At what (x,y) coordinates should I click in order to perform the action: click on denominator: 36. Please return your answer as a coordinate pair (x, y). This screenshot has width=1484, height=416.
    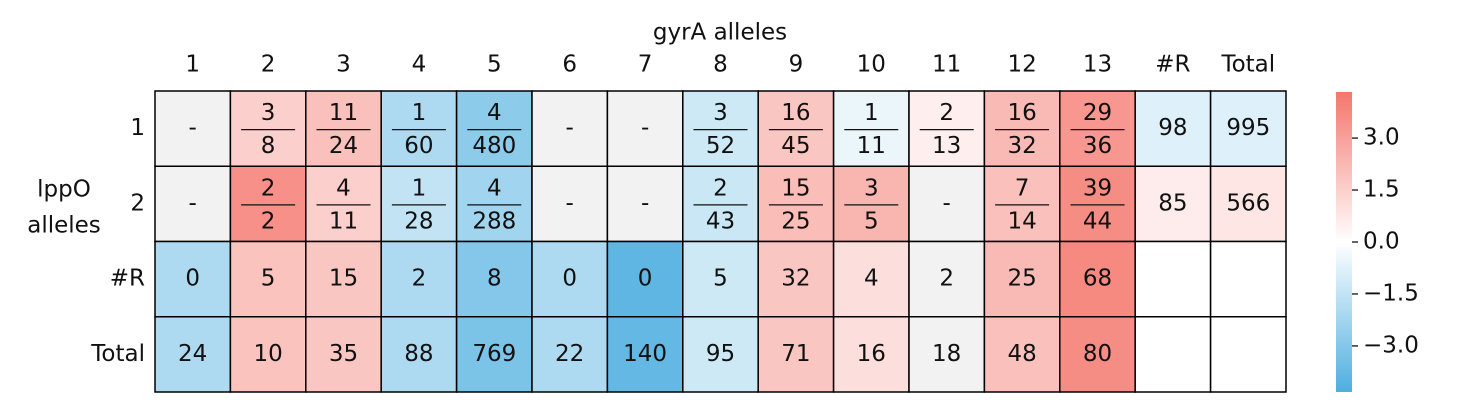
    Looking at the image, I should click on (1097, 146).